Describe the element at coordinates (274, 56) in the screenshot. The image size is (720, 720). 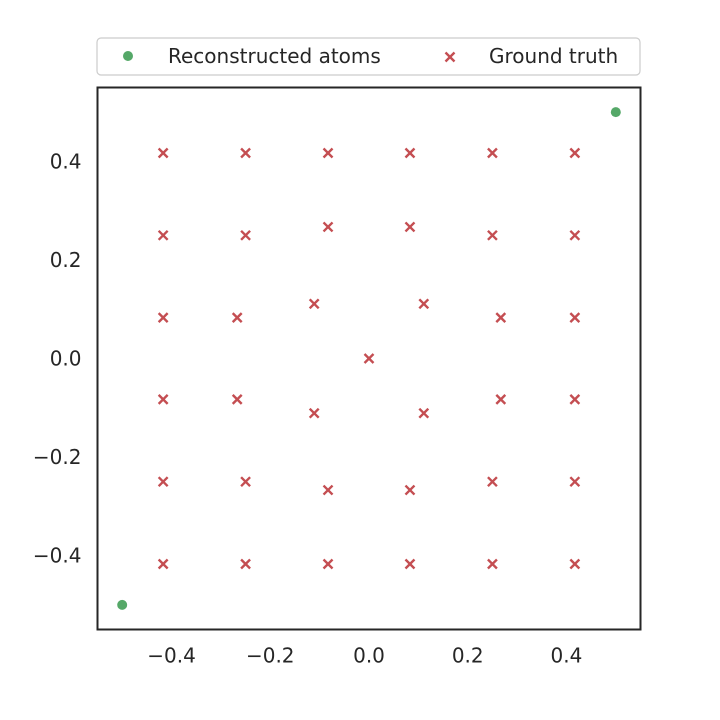
I see `legend-label-reconstructed: Reconstructed atoms` at that location.